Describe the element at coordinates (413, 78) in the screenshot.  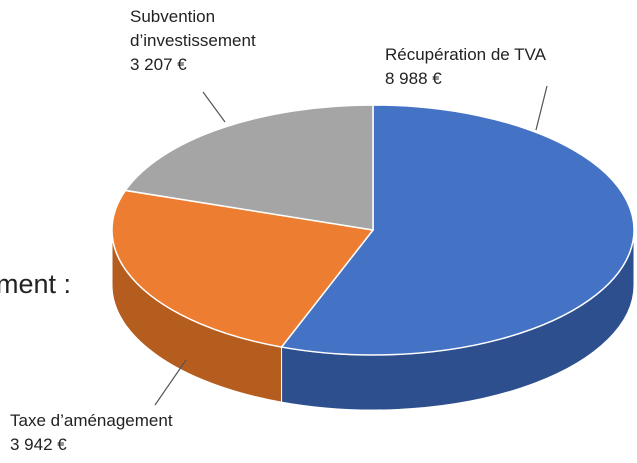
I see `slice-value: 8 988 €` at that location.